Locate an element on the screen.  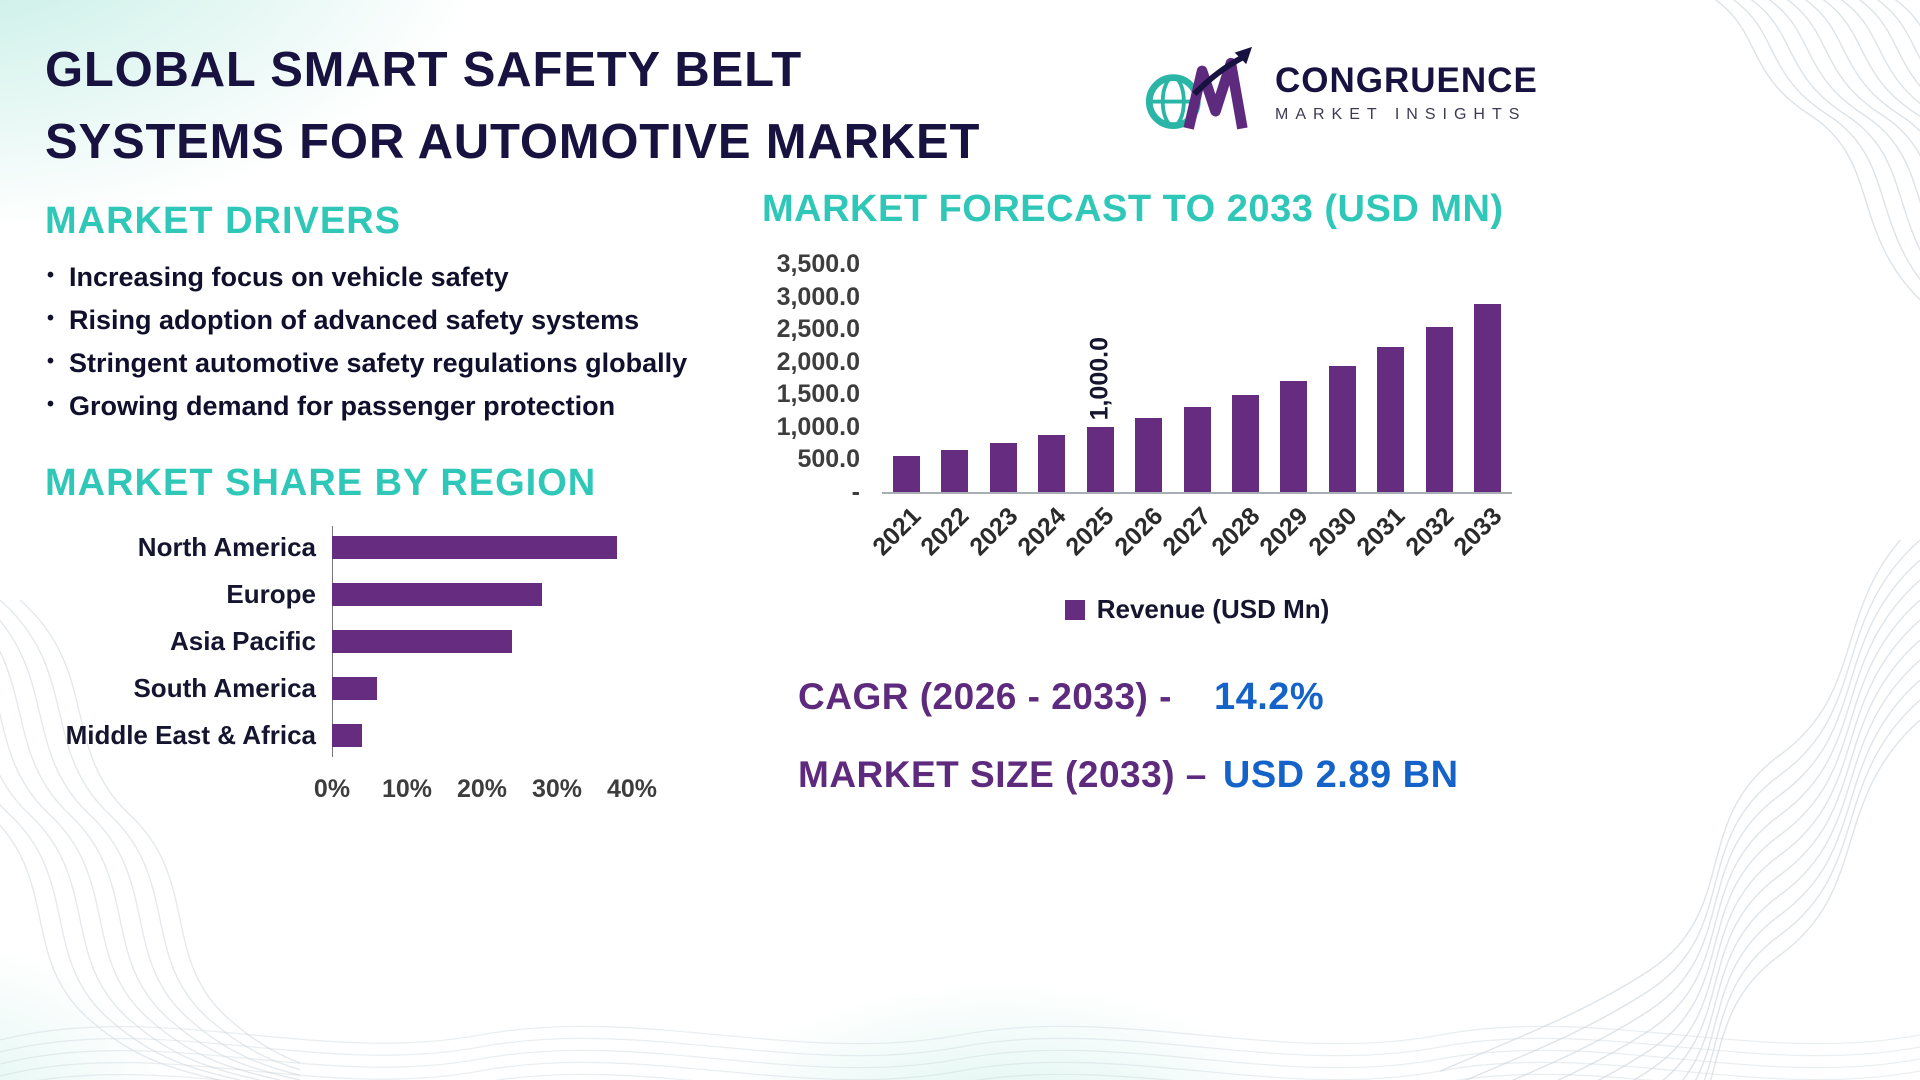
logo-brand-name: CONGRUENCE is located at coordinates (1406, 80).